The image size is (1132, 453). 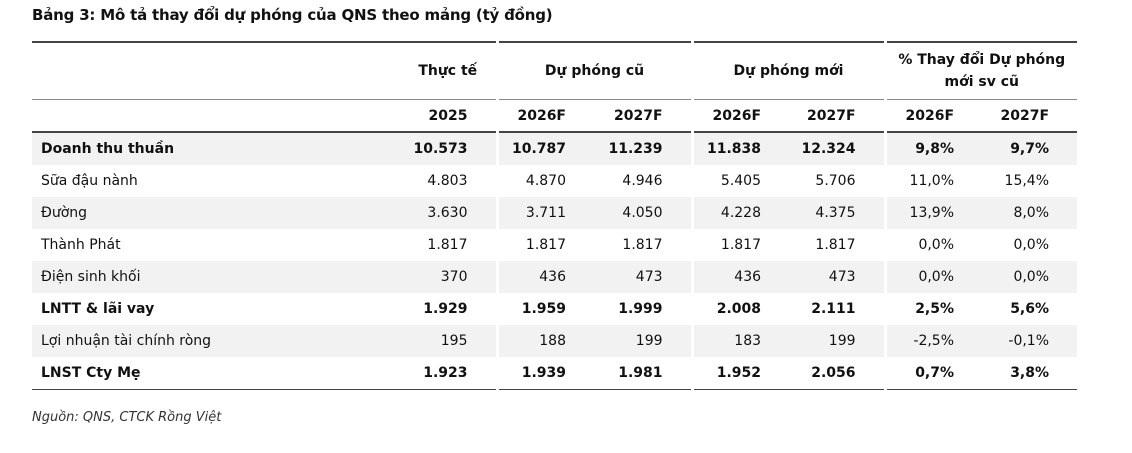 I want to click on cell: 3,8%, so click(x=1030, y=373).